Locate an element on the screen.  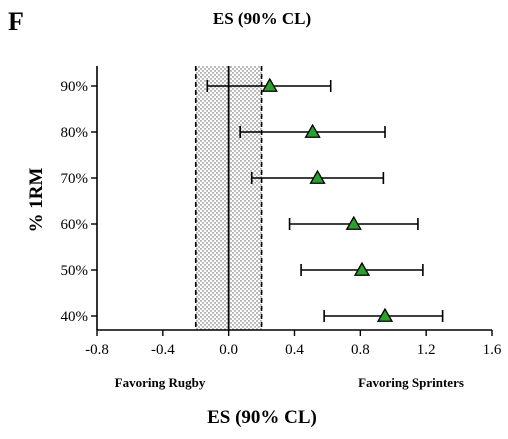
y-axis-label: % 1RM is located at coordinates (36, 199).